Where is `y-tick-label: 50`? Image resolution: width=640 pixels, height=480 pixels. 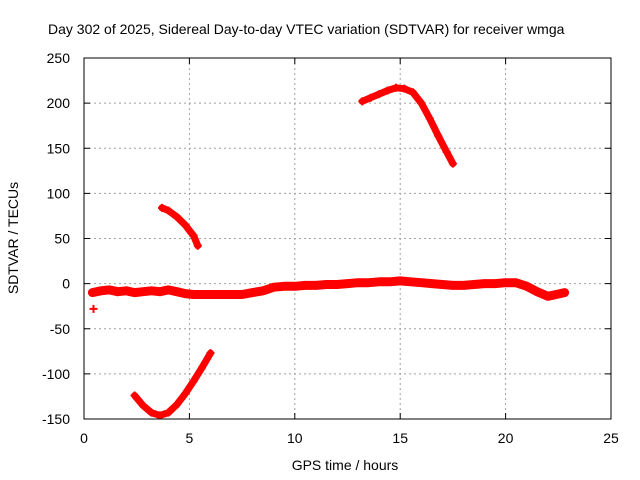 y-tick-label: 50 is located at coordinates (62, 239).